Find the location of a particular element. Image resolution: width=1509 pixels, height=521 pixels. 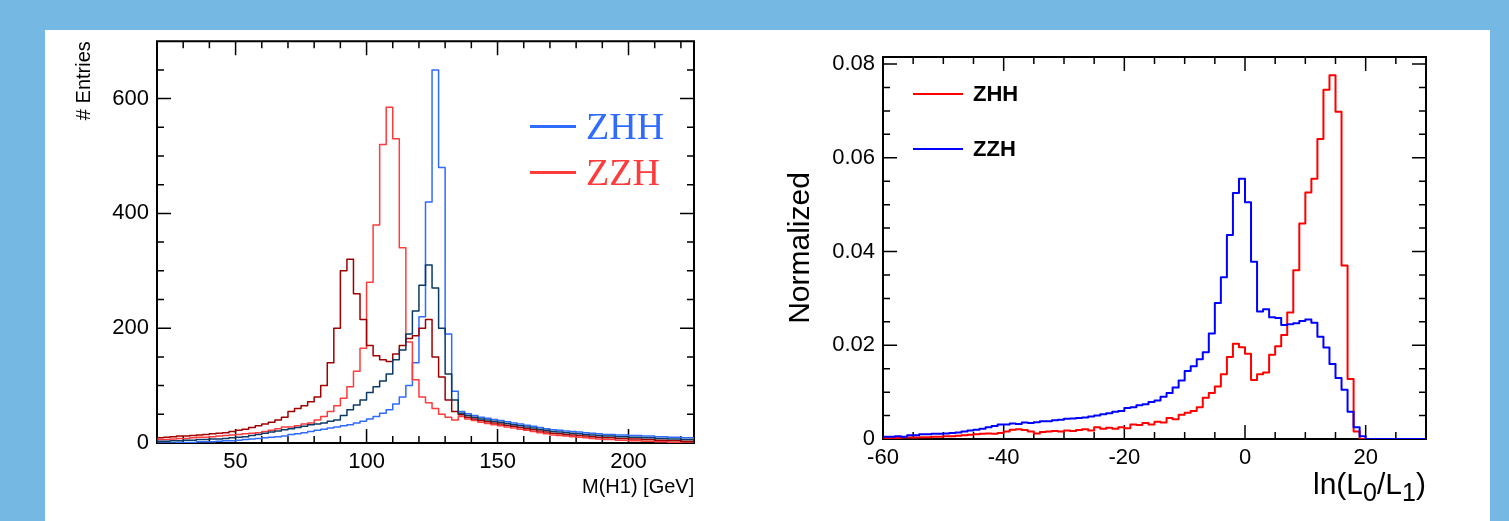

x-tick-label: 150 is located at coordinates (497, 461).